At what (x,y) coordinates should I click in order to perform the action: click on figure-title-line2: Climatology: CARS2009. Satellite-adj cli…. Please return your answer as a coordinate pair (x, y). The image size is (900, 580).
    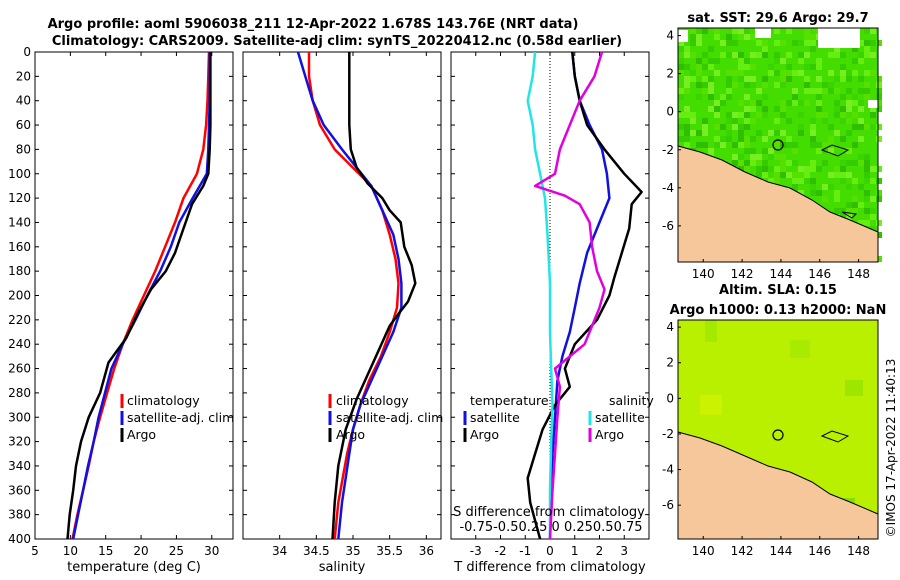
    Looking at the image, I should click on (337, 41).